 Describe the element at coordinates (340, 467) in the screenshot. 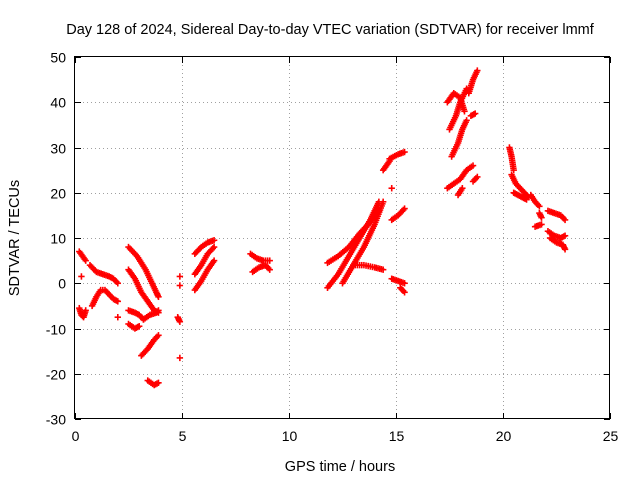

I see `x-axis-label: GPS time / hours` at that location.